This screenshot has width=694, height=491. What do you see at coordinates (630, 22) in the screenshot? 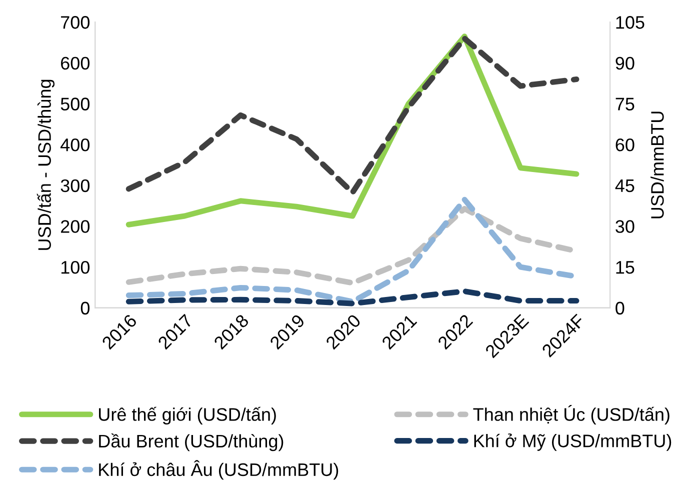
I see `y2-tick-label: 105` at bounding box center [630, 22].